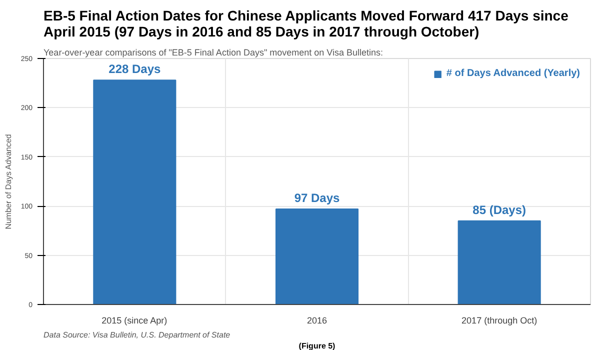 Image resolution: width=600 pixels, height=350 pixels. I want to click on chart-title: EB-5 Final Action Dates for Chinese Applicants Moved Forward 417 Days since April 2015 (97 Days in 2016 and 85 Days in 2017 through October), so click(306, 24).